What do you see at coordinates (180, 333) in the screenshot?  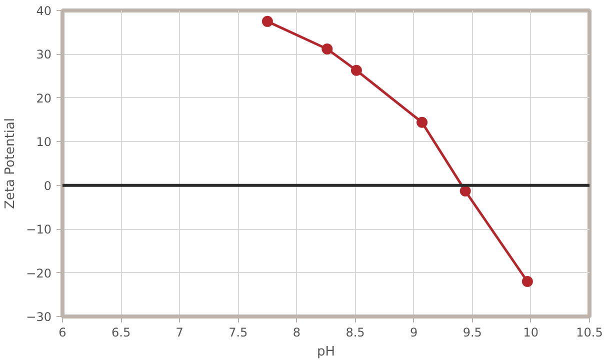 I see `x-tick-label: 7` at bounding box center [180, 333].